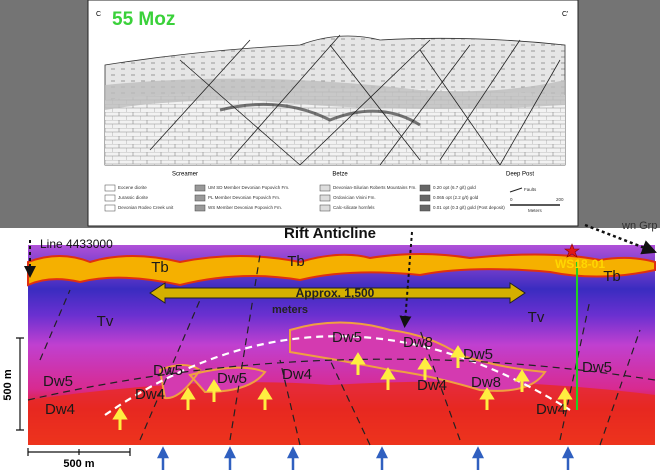 The height and width of the screenshot is (472, 660). I want to click on line-label: Line 4433000, so click(76, 244).